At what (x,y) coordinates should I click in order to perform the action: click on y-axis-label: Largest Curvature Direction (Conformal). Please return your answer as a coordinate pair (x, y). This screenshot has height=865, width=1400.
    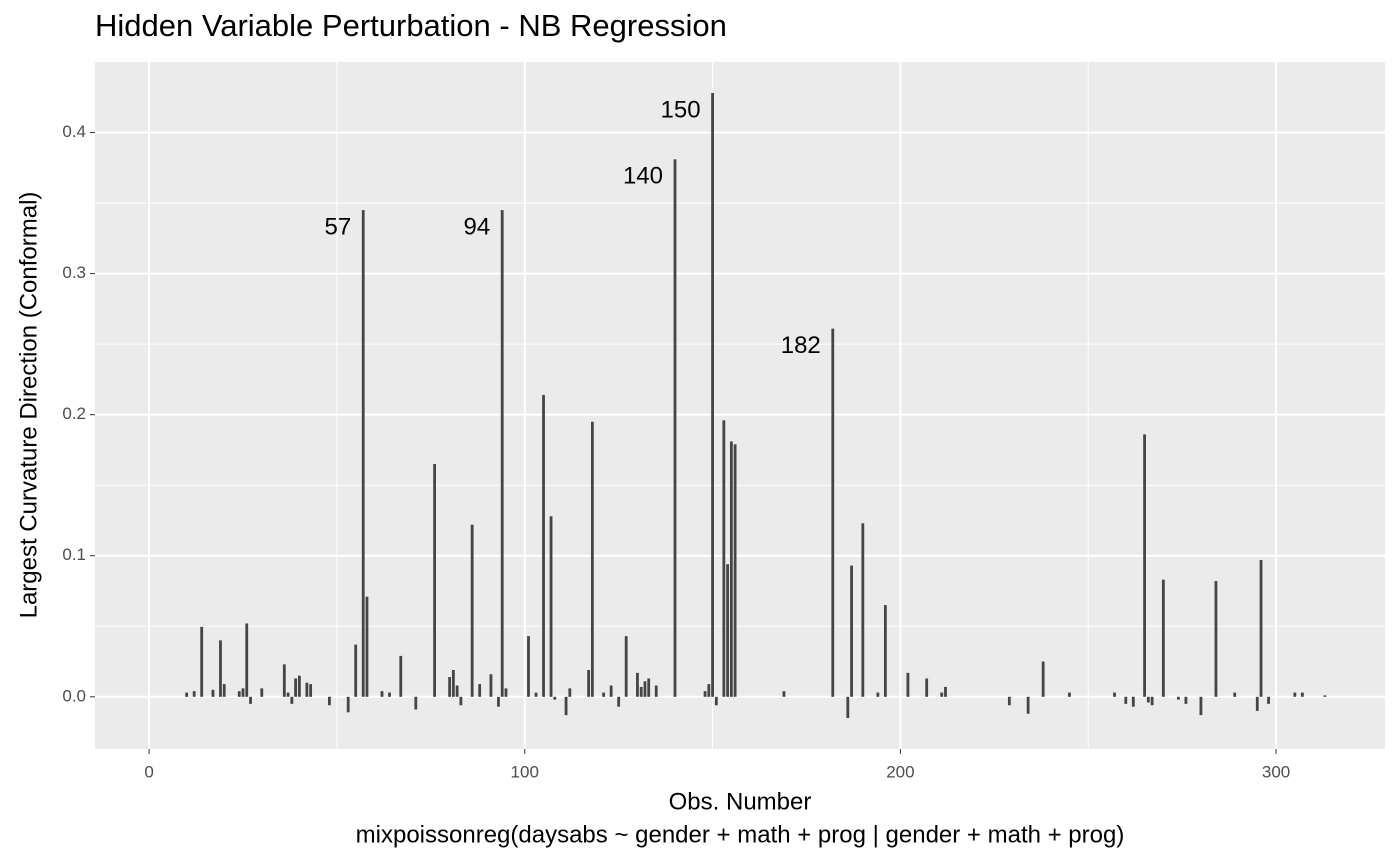
    Looking at the image, I should click on (28, 405).